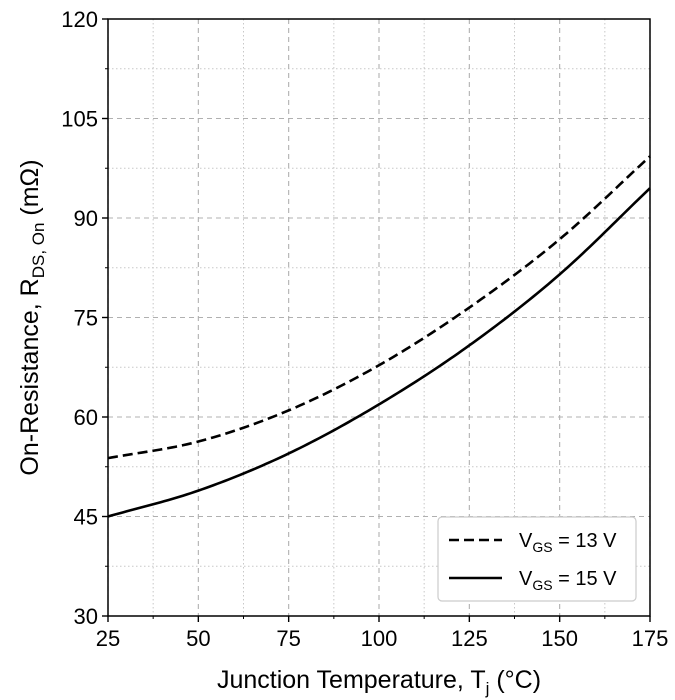 This screenshot has width=675, height=700. Describe the element at coordinates (487, 688) in the screenshot. I see `x-axis-title-sub: j` at that location.